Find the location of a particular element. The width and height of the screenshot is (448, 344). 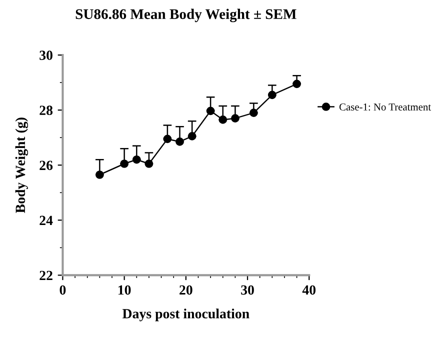

x-tick-label: 0 is located at coordinates (63, 290).